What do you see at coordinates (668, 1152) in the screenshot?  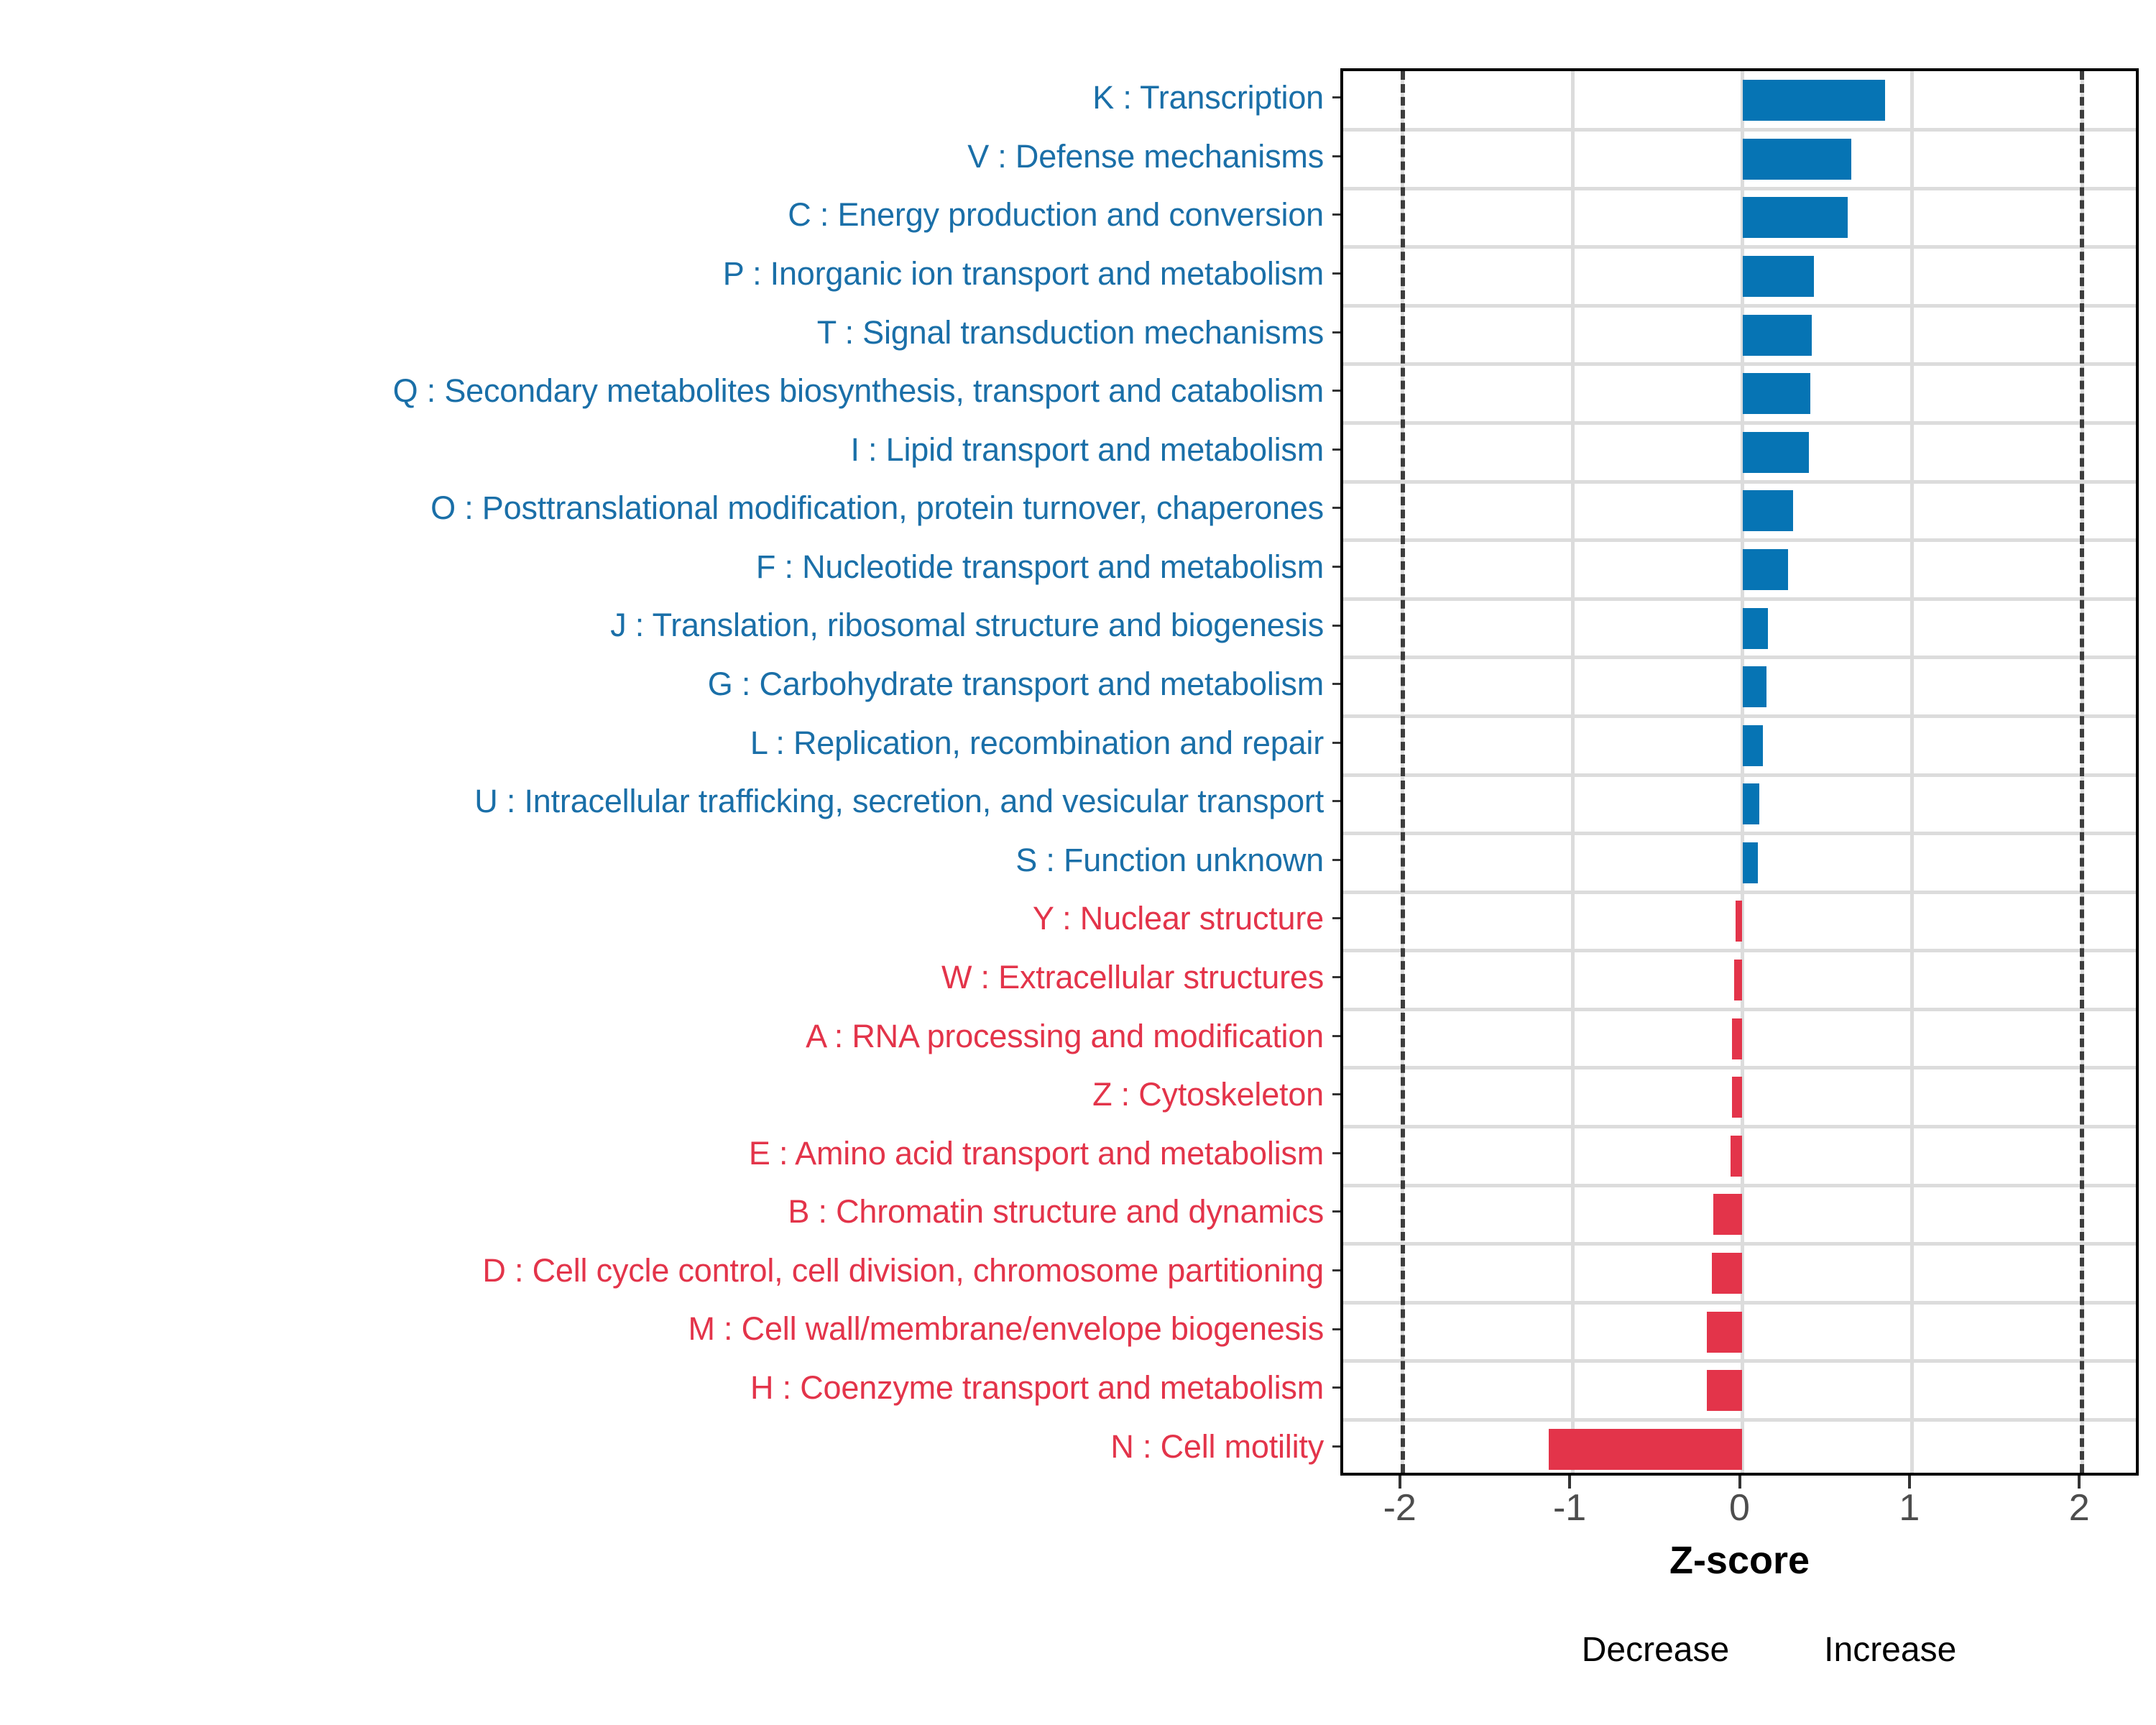 I see `category-label-row: E : Amino acid transport and metabolism` at bounding box center [668, 1152].